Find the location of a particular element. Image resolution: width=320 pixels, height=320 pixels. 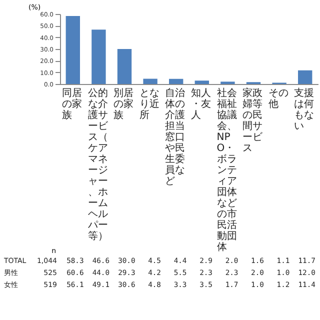

category-label: 社会福祉協議会、NPO・ボランティア団体などの市民活動団体 is located at coordinates (226, 170).